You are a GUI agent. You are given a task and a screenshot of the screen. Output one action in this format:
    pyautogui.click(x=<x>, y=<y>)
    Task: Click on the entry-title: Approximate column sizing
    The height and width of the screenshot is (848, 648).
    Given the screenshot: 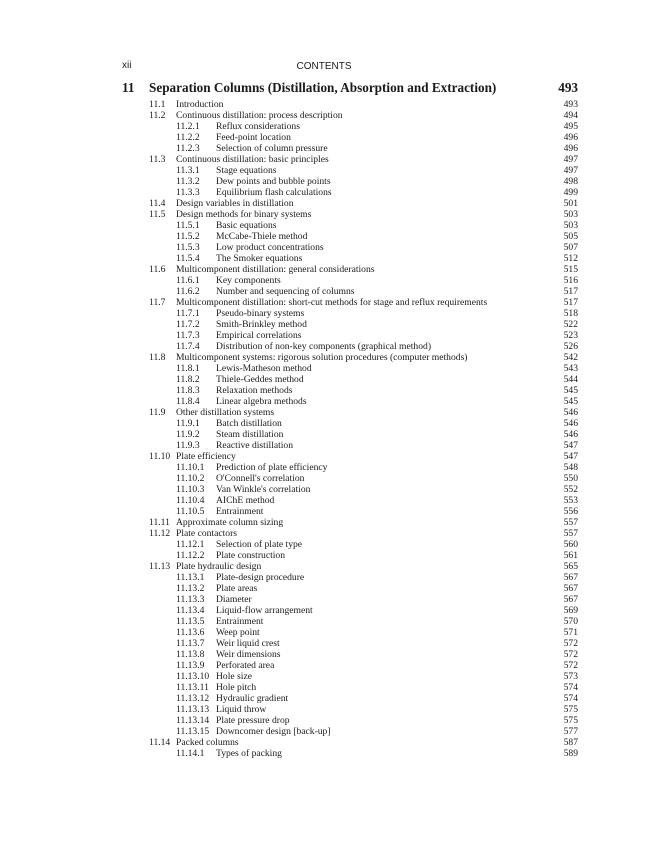 What is the action you would take?
    pyautogui.click(x=230, y=522)
    